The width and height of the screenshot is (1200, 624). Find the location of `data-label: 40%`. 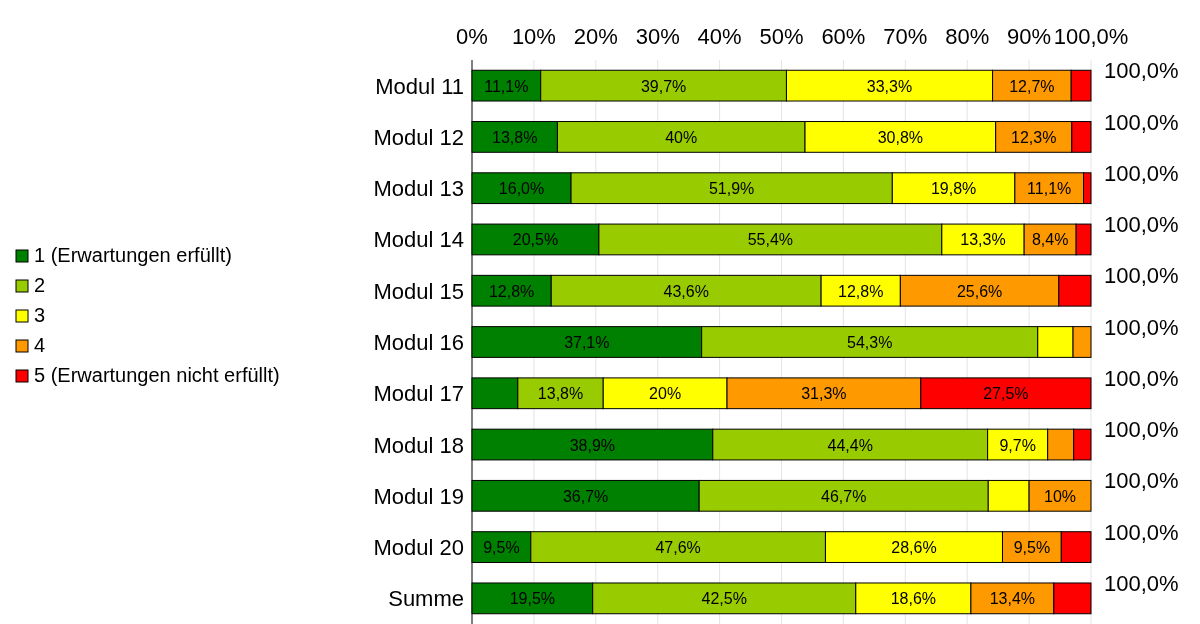

data-label: 40% is located at coordinates (681, 137).